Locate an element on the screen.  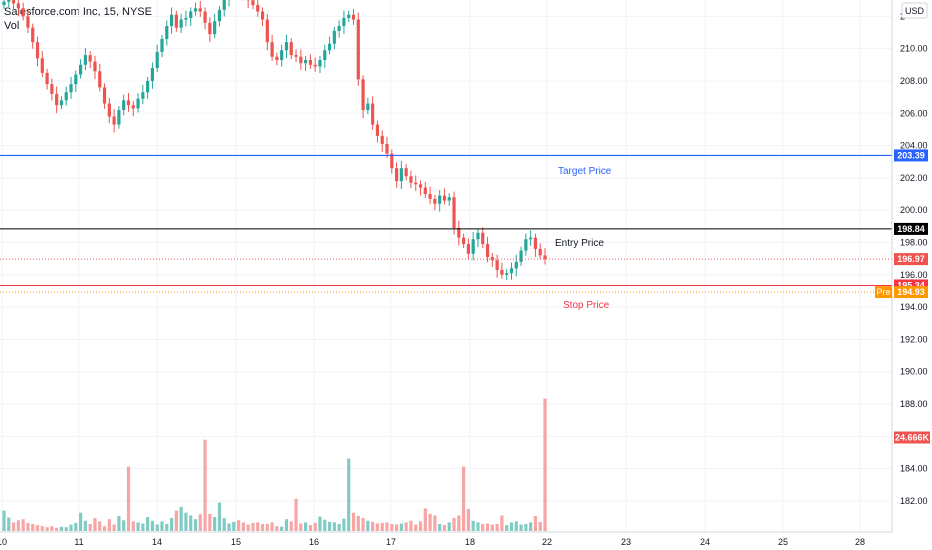
price-tick-label: 204.00 is located at coordinates (914, 146).